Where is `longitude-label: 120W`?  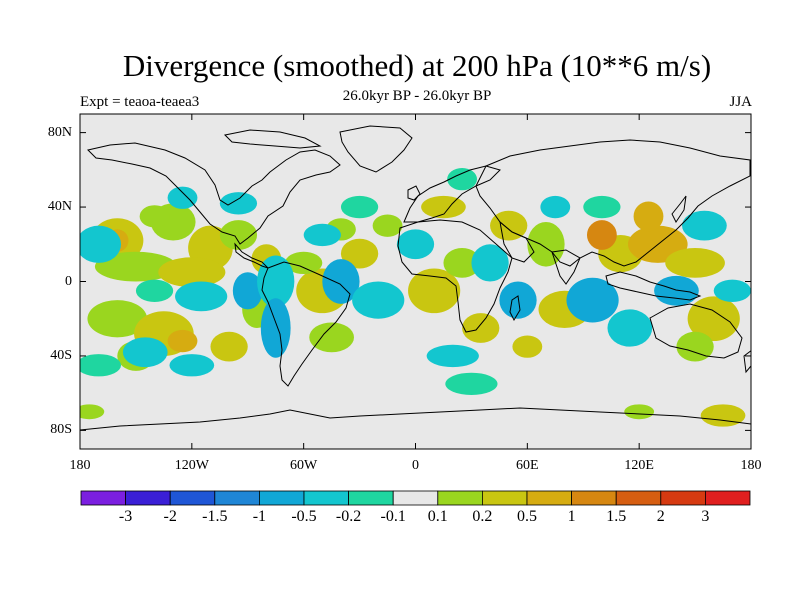
longitude-label: 120W is located at coordinates (191, 465).